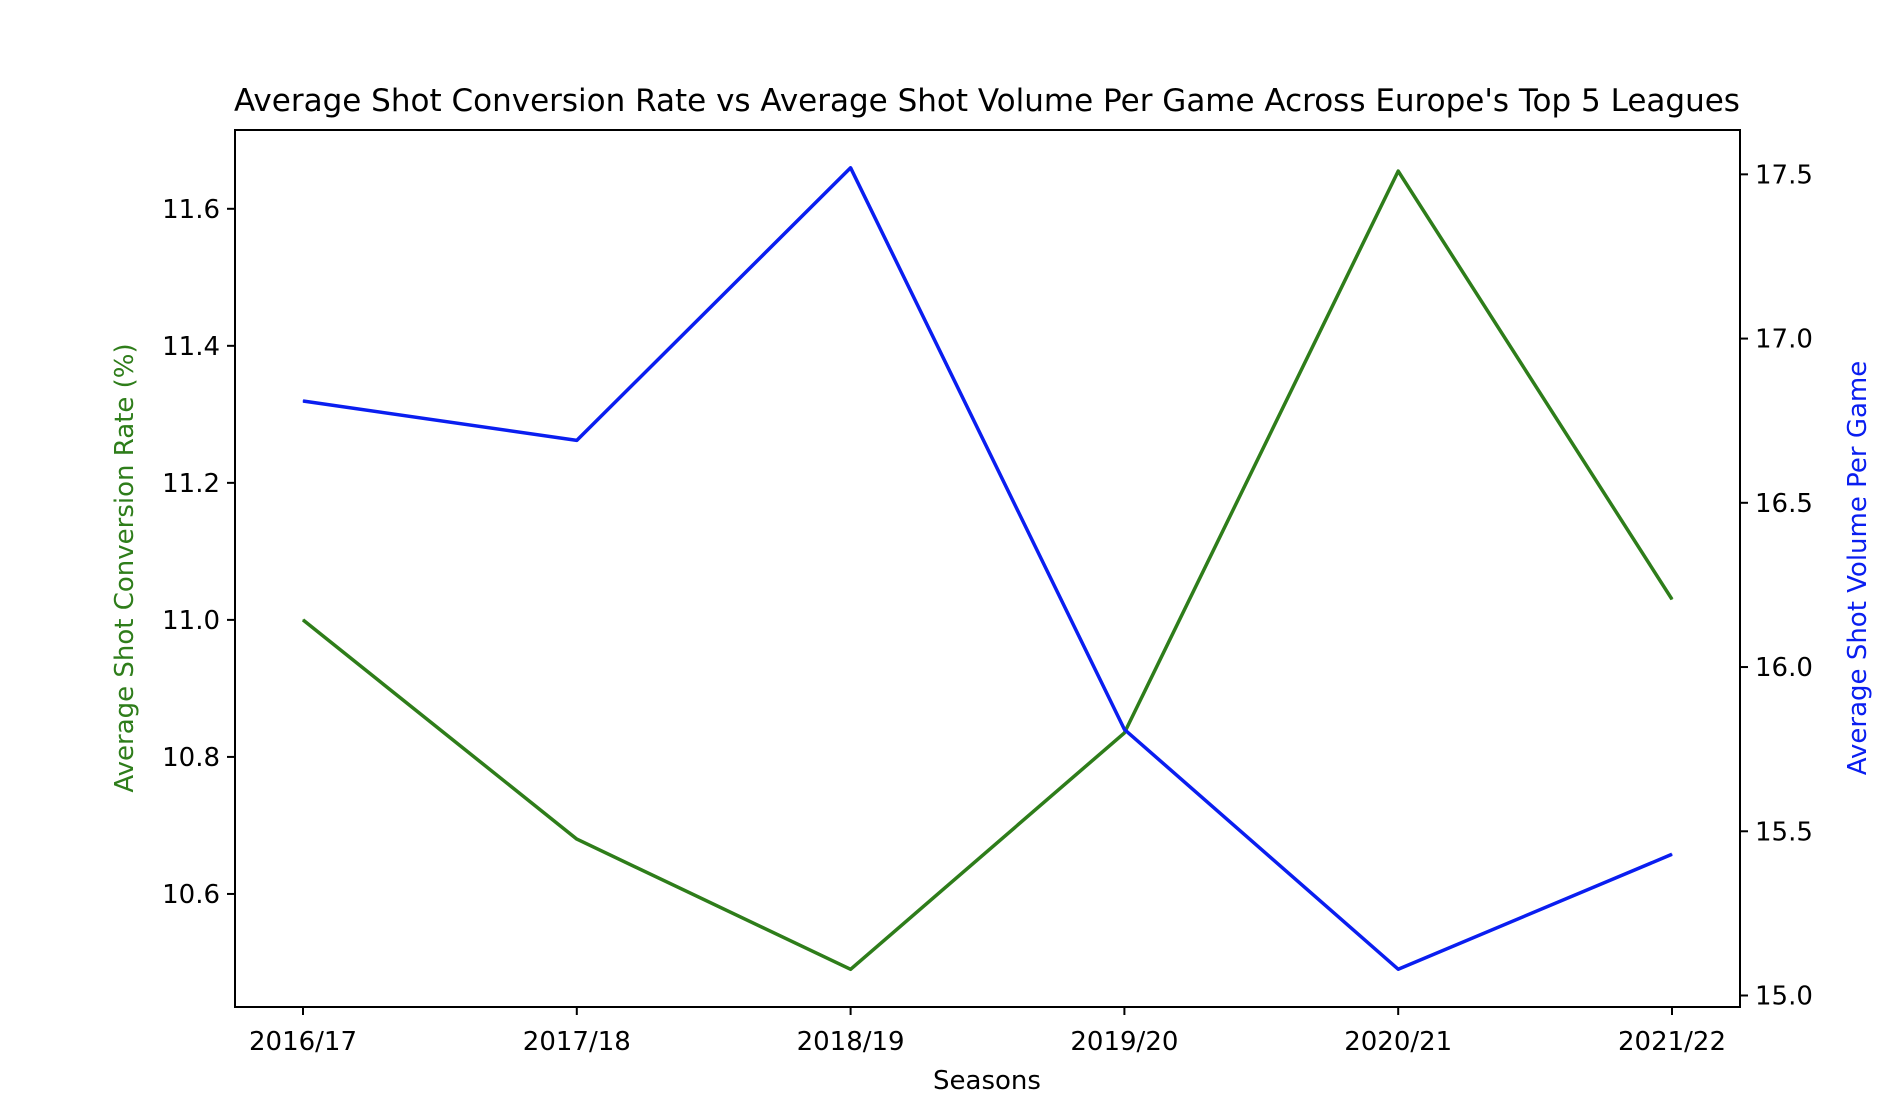 Image resolution: width=1894 pixels, height=1106 pixels. I want to click on x-tick-label: 2021/22, so click(1672, 1042).